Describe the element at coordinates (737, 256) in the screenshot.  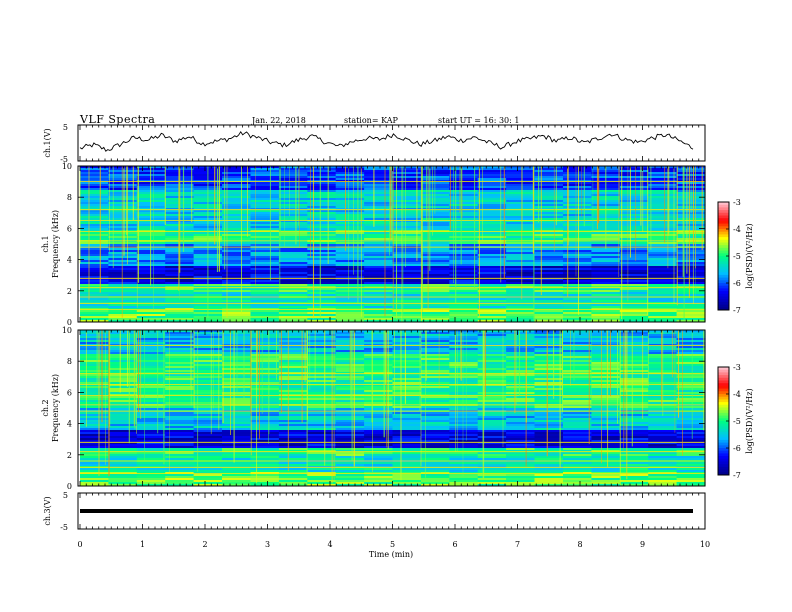
I see `colorbar-tick-label: -5` at that location.